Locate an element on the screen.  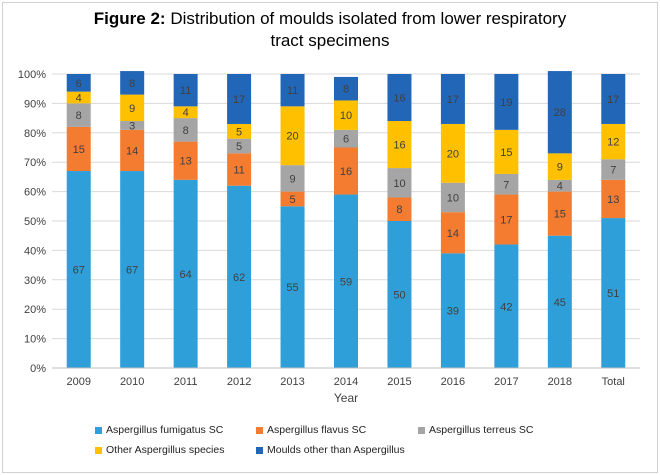
x-axis-title: Year is located at coordinates (346, 398).